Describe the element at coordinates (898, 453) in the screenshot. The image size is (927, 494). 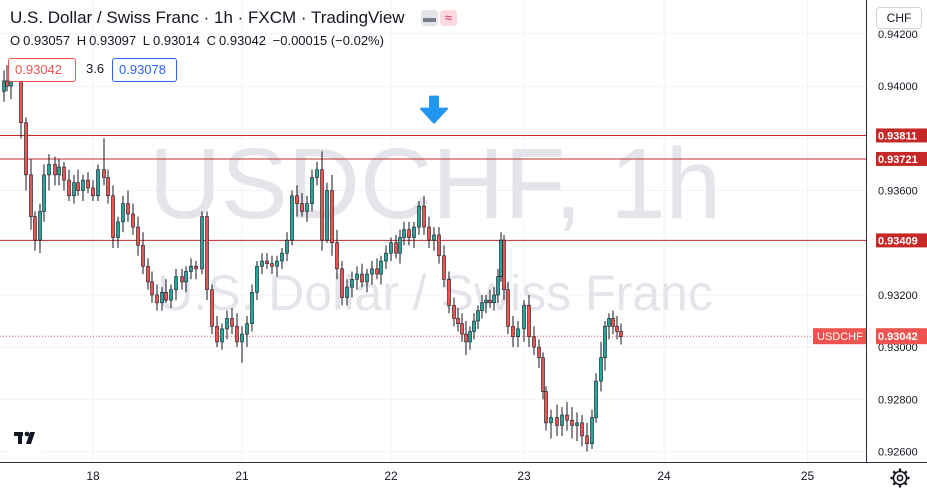
I see `price-tick-label: 0.92600` at that location.